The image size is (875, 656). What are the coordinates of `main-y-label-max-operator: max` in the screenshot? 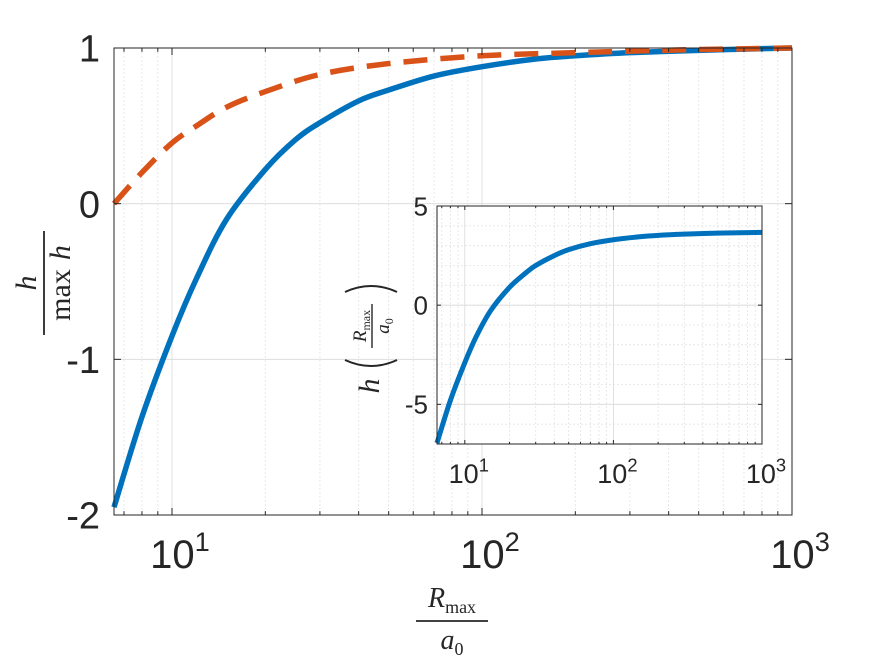 It's located at (60, 295).